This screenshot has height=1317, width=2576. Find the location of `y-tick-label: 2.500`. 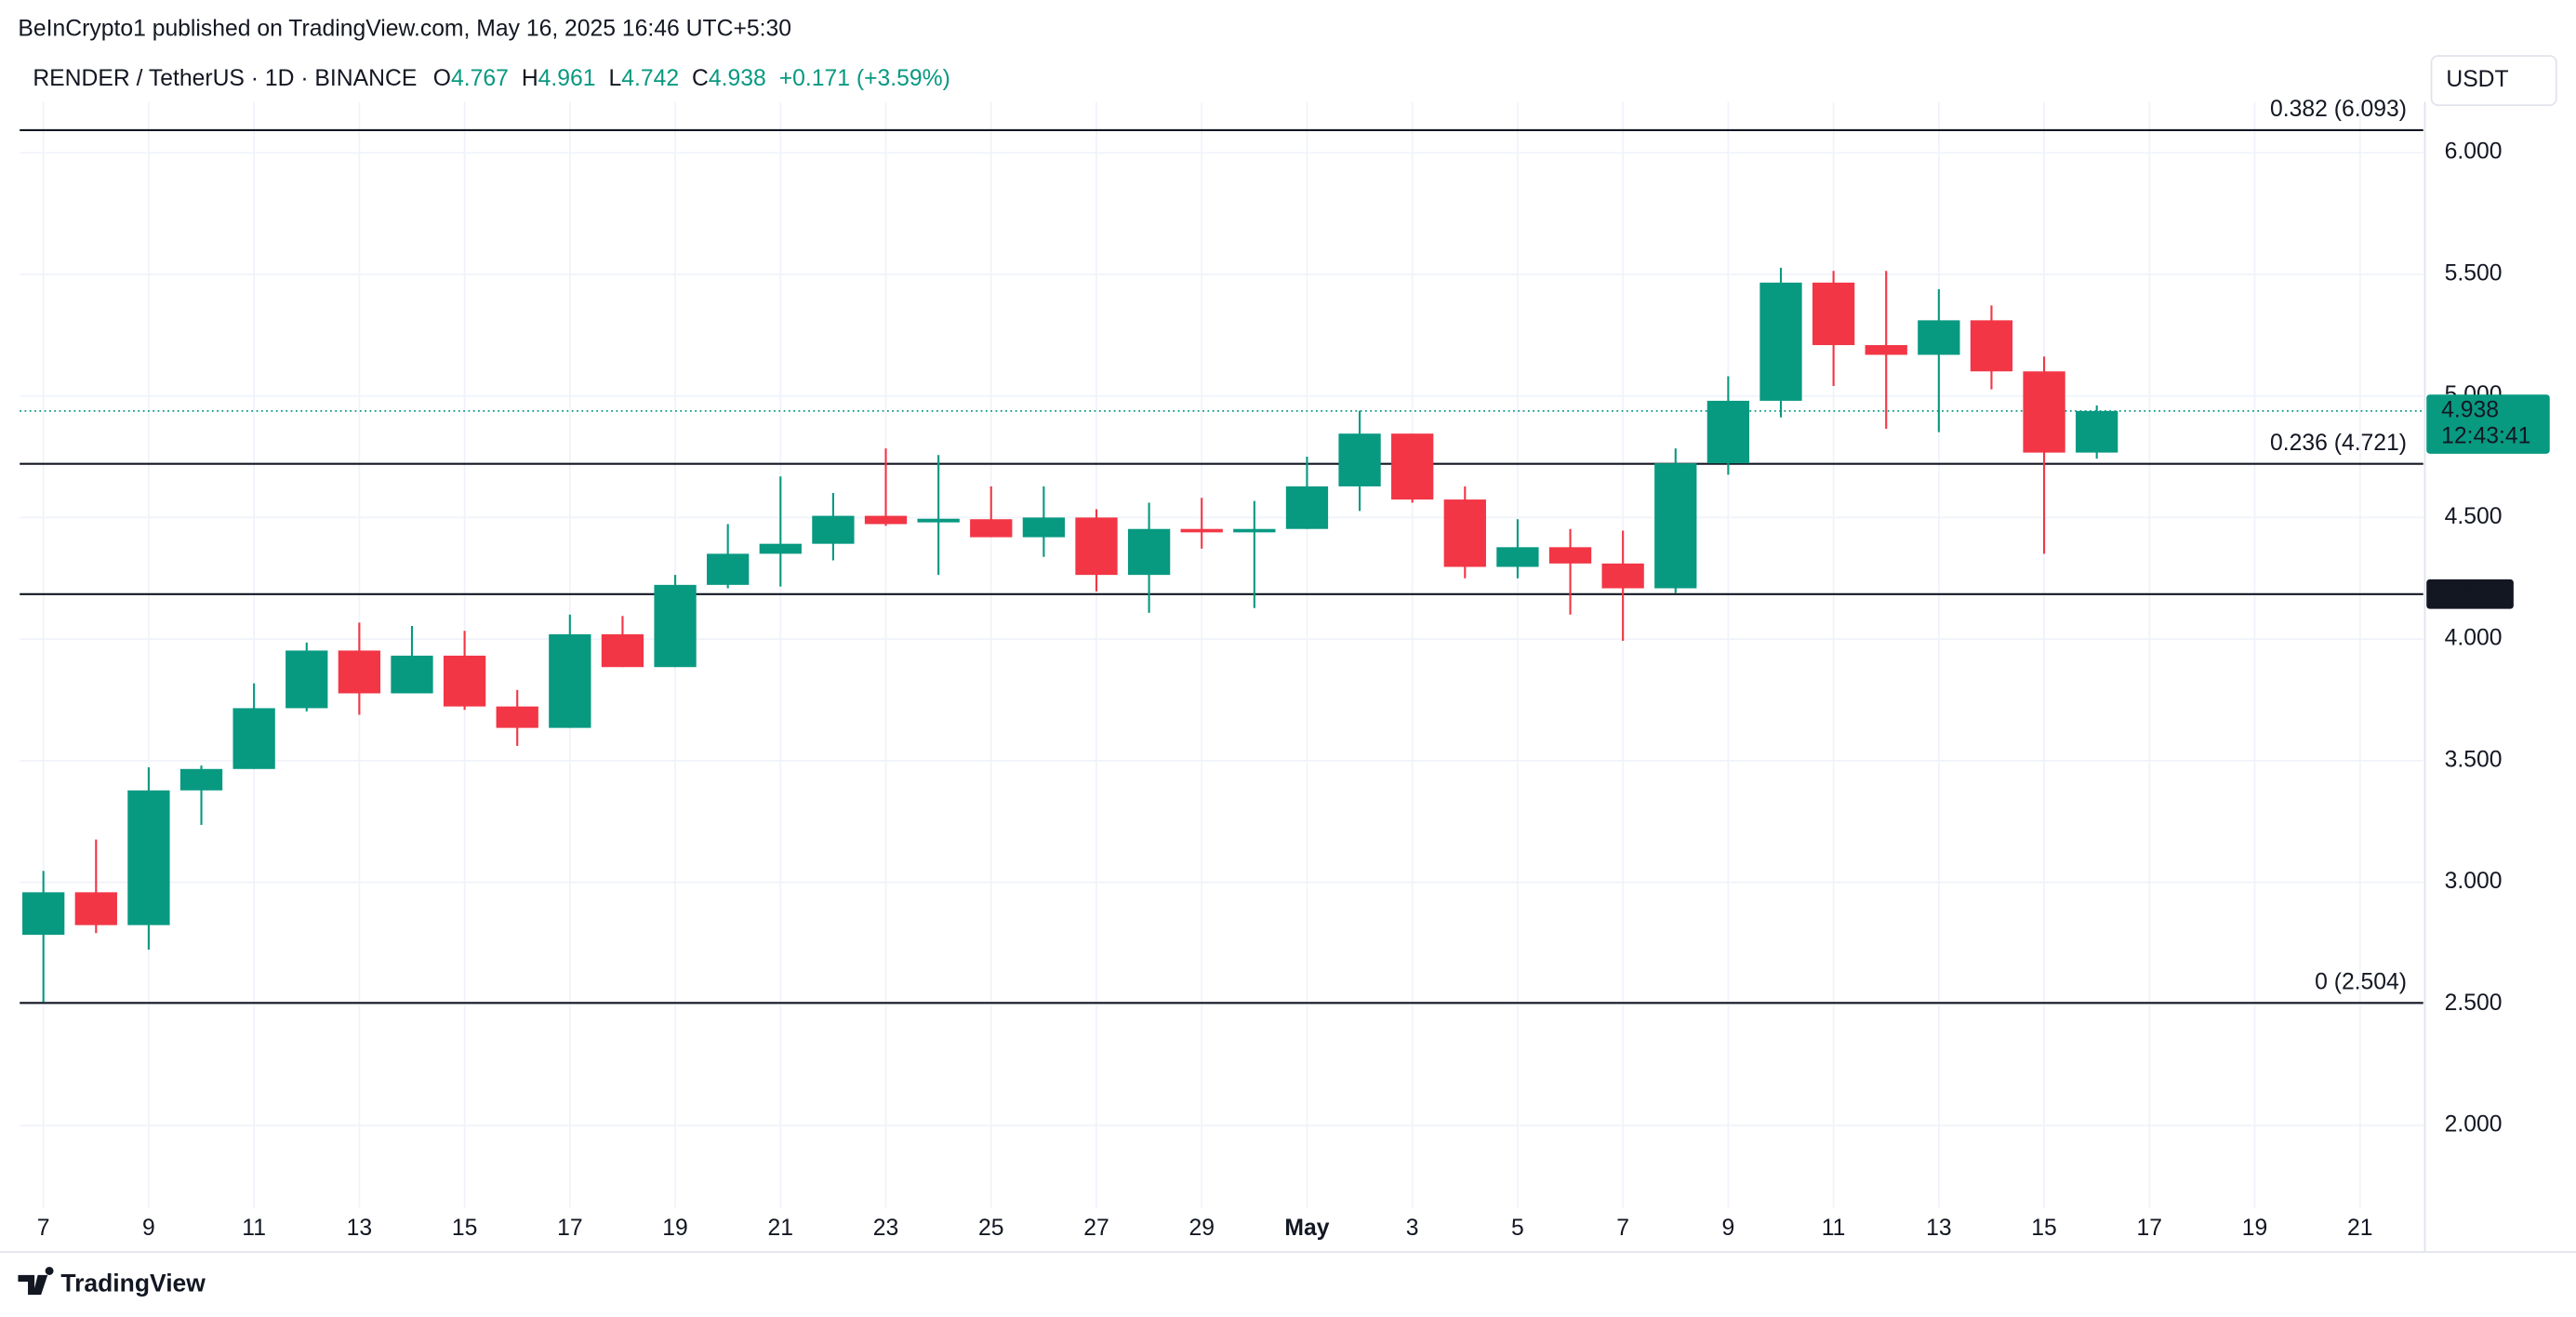

y-tick-label: 2.500 is located at coordinates (2474, 1004).